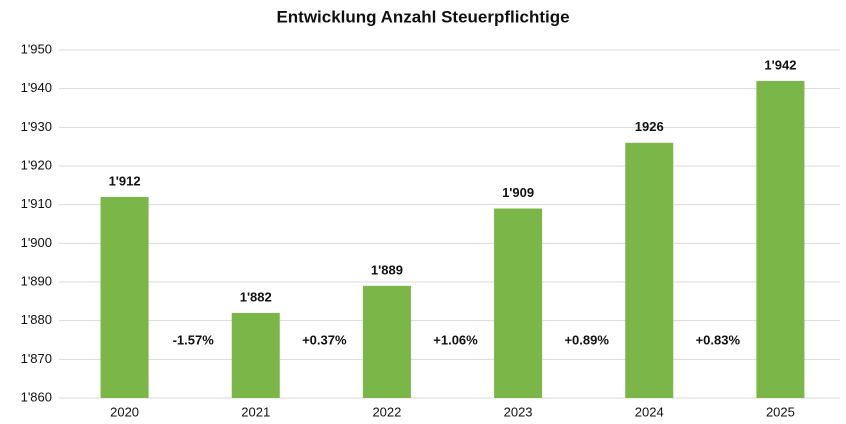 The height and width of the screenshot is (424, 846). I want to click on value-label: 1'882, so click(256, 296).